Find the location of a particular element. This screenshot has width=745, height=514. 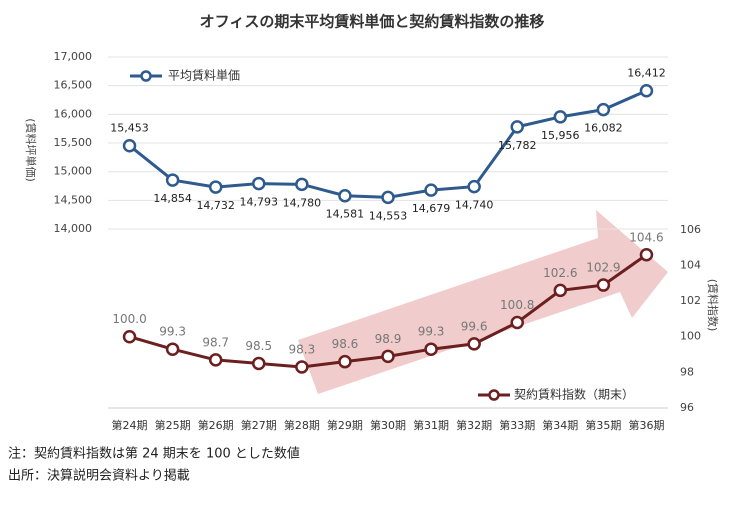

y-tick-label: 15,000 is located at coordinates (73, 171).